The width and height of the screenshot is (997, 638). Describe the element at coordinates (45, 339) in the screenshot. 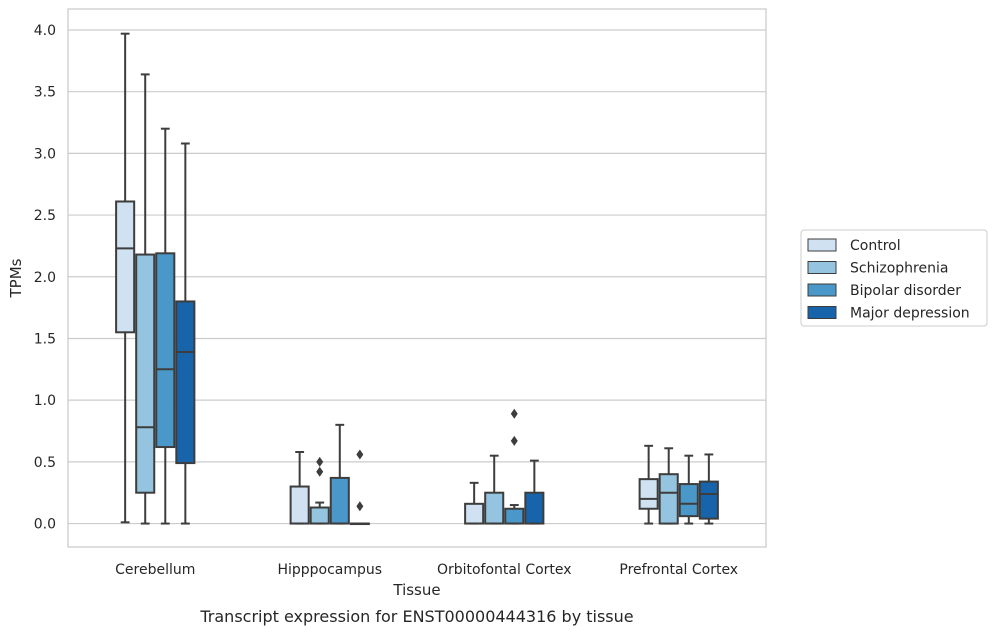

I see `y-tick-label: 1.5` at that location.